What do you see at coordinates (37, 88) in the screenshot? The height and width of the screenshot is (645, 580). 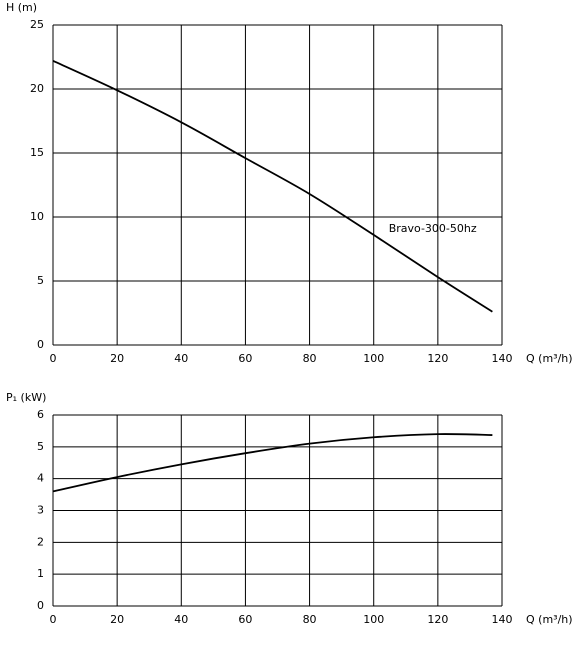 I see `y-tick-label: 20` at bounding box center [37, 88].